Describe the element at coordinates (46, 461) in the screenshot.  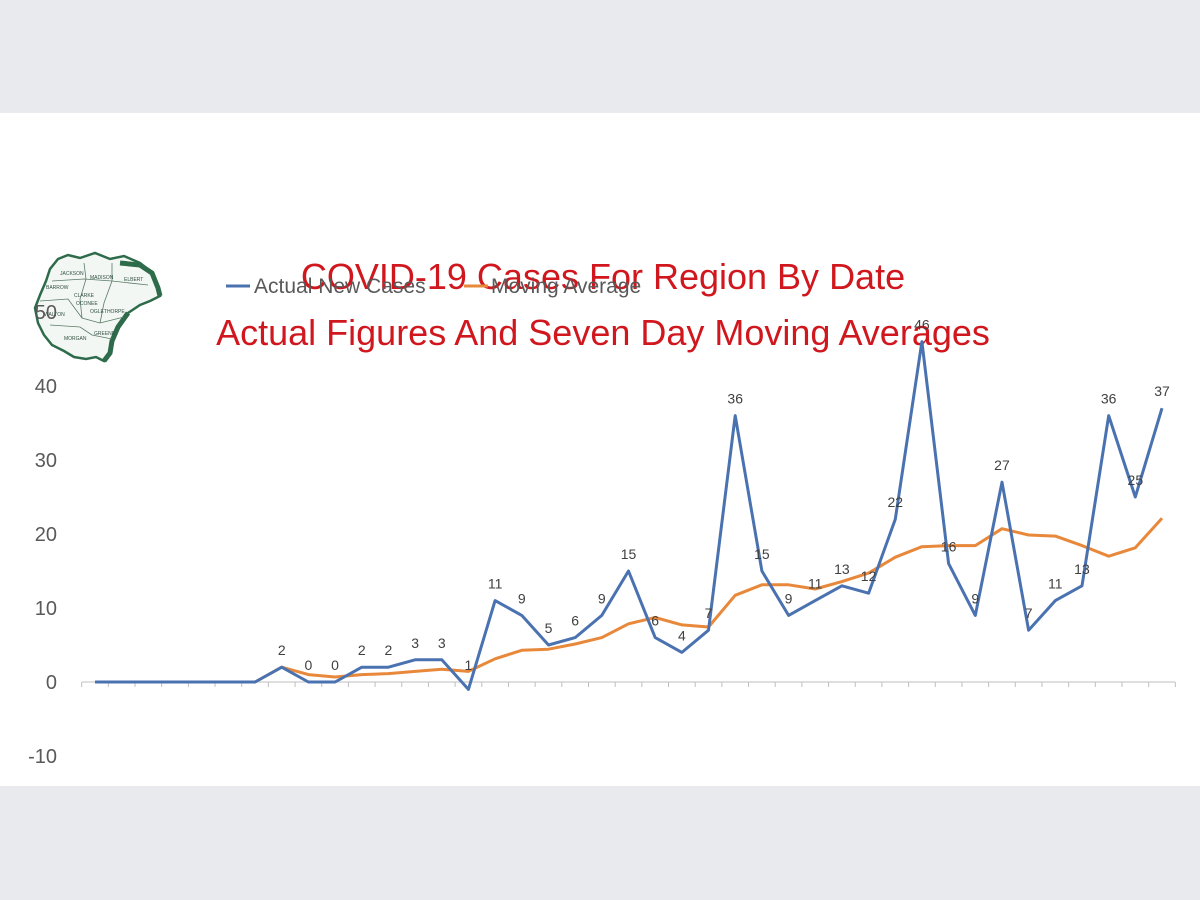
I see `y-tick-label: 30` at that location.